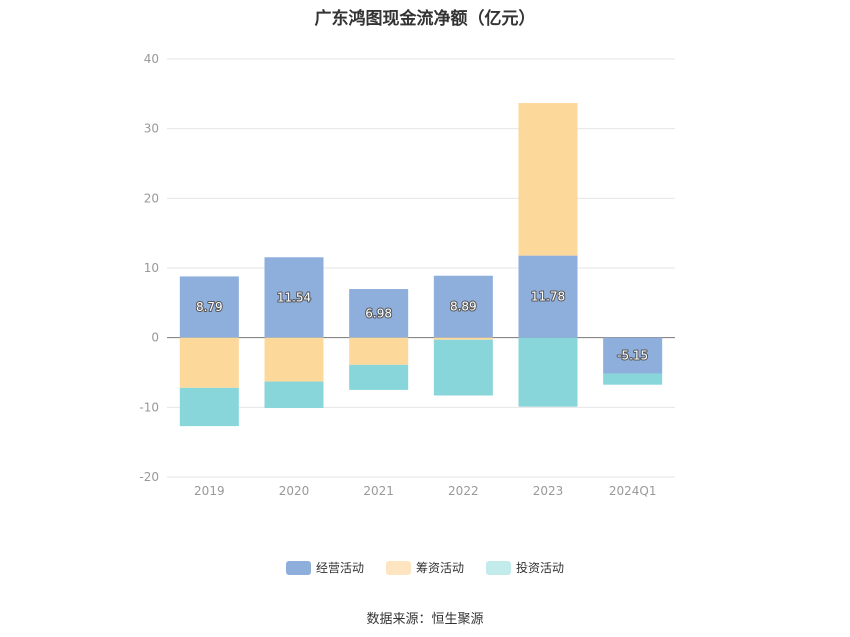 This screenshot has width=850, height=637. I want to click on legend-item-operating: 经营活动, so click(324, 567).